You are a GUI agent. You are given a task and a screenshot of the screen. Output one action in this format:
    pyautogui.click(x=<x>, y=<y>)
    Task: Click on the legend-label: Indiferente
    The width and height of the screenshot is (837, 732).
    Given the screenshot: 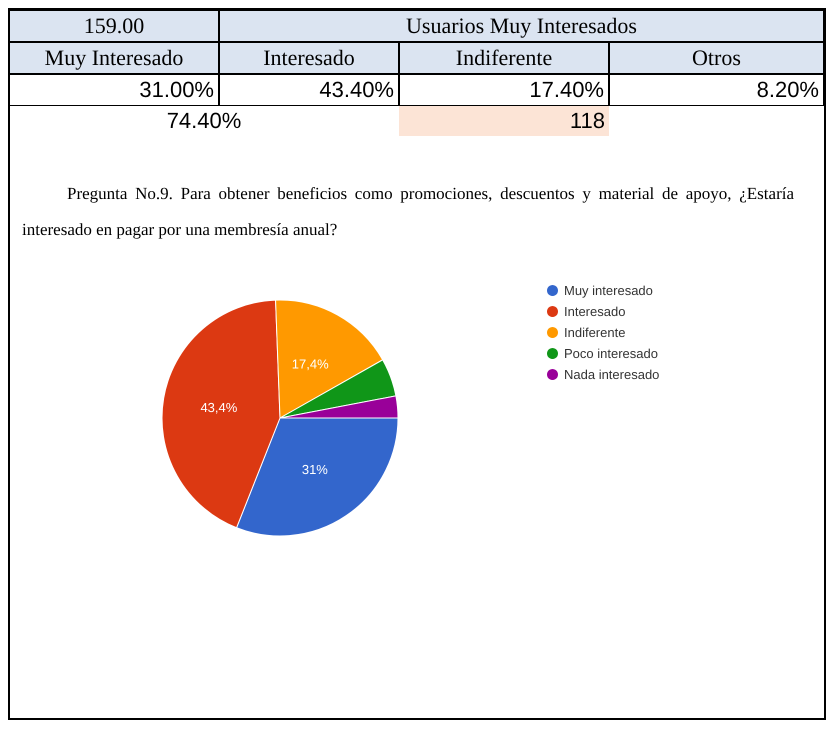 What is the action you would take?
    pyautogui.click(x=595, y=332)
    